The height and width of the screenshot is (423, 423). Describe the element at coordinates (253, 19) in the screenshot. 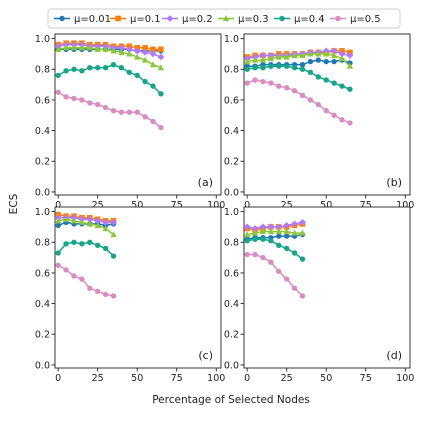

I see `legend-label: μ=0.3` at that location.